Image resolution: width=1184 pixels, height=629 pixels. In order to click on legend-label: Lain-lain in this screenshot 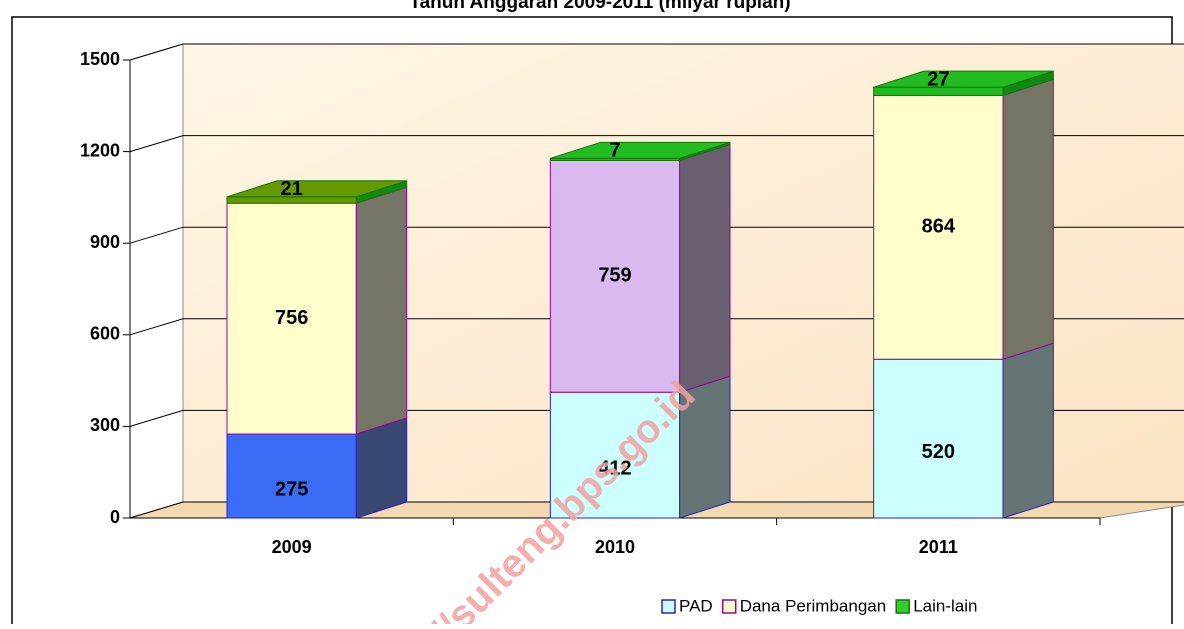, I will do `click(945, 605)`.